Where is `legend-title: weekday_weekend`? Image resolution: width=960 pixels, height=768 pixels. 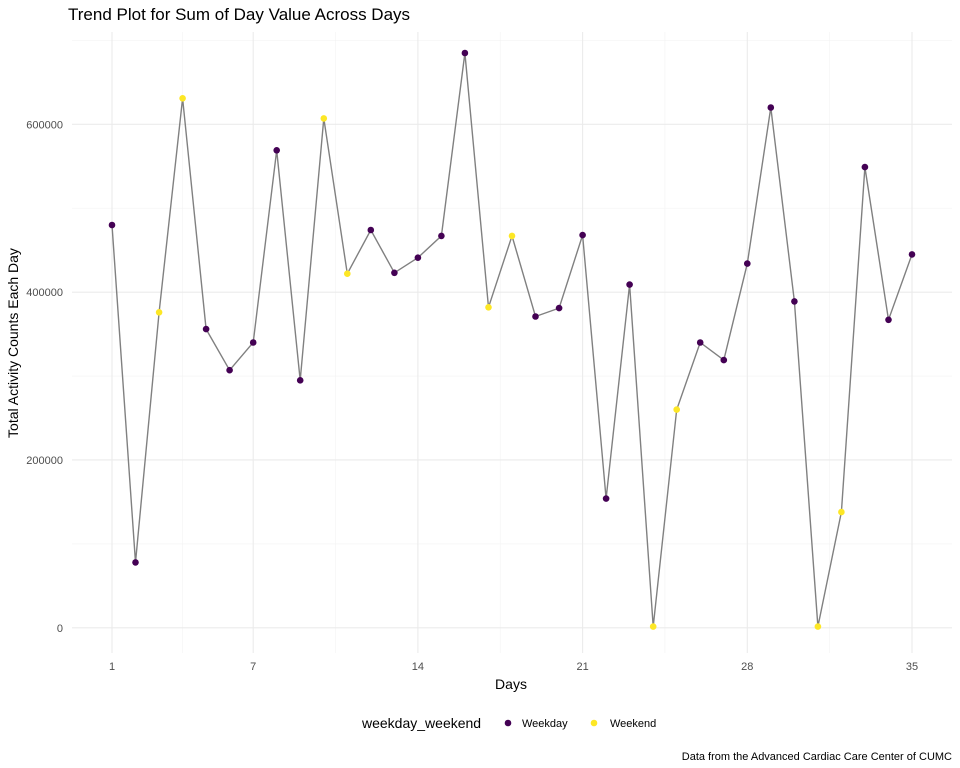
legend-title: weekday_weekend is located at coordinates (421, 723).